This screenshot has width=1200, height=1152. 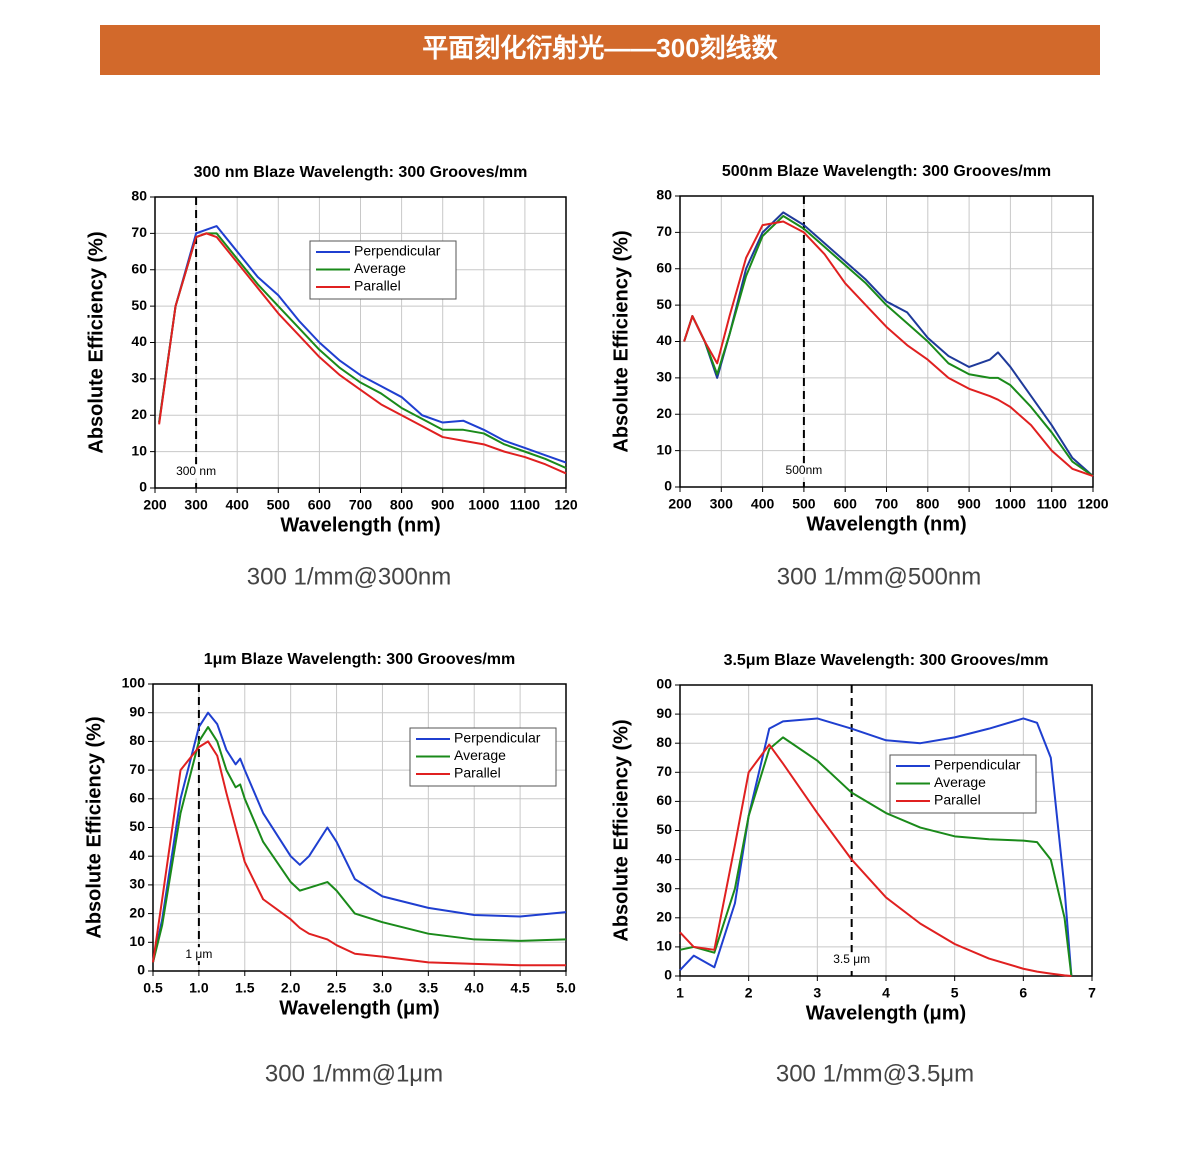 I want to click on chart-title: 300 nm Blaze Wavelength: 300 Grooves/mm, so click(x=361, y=172).